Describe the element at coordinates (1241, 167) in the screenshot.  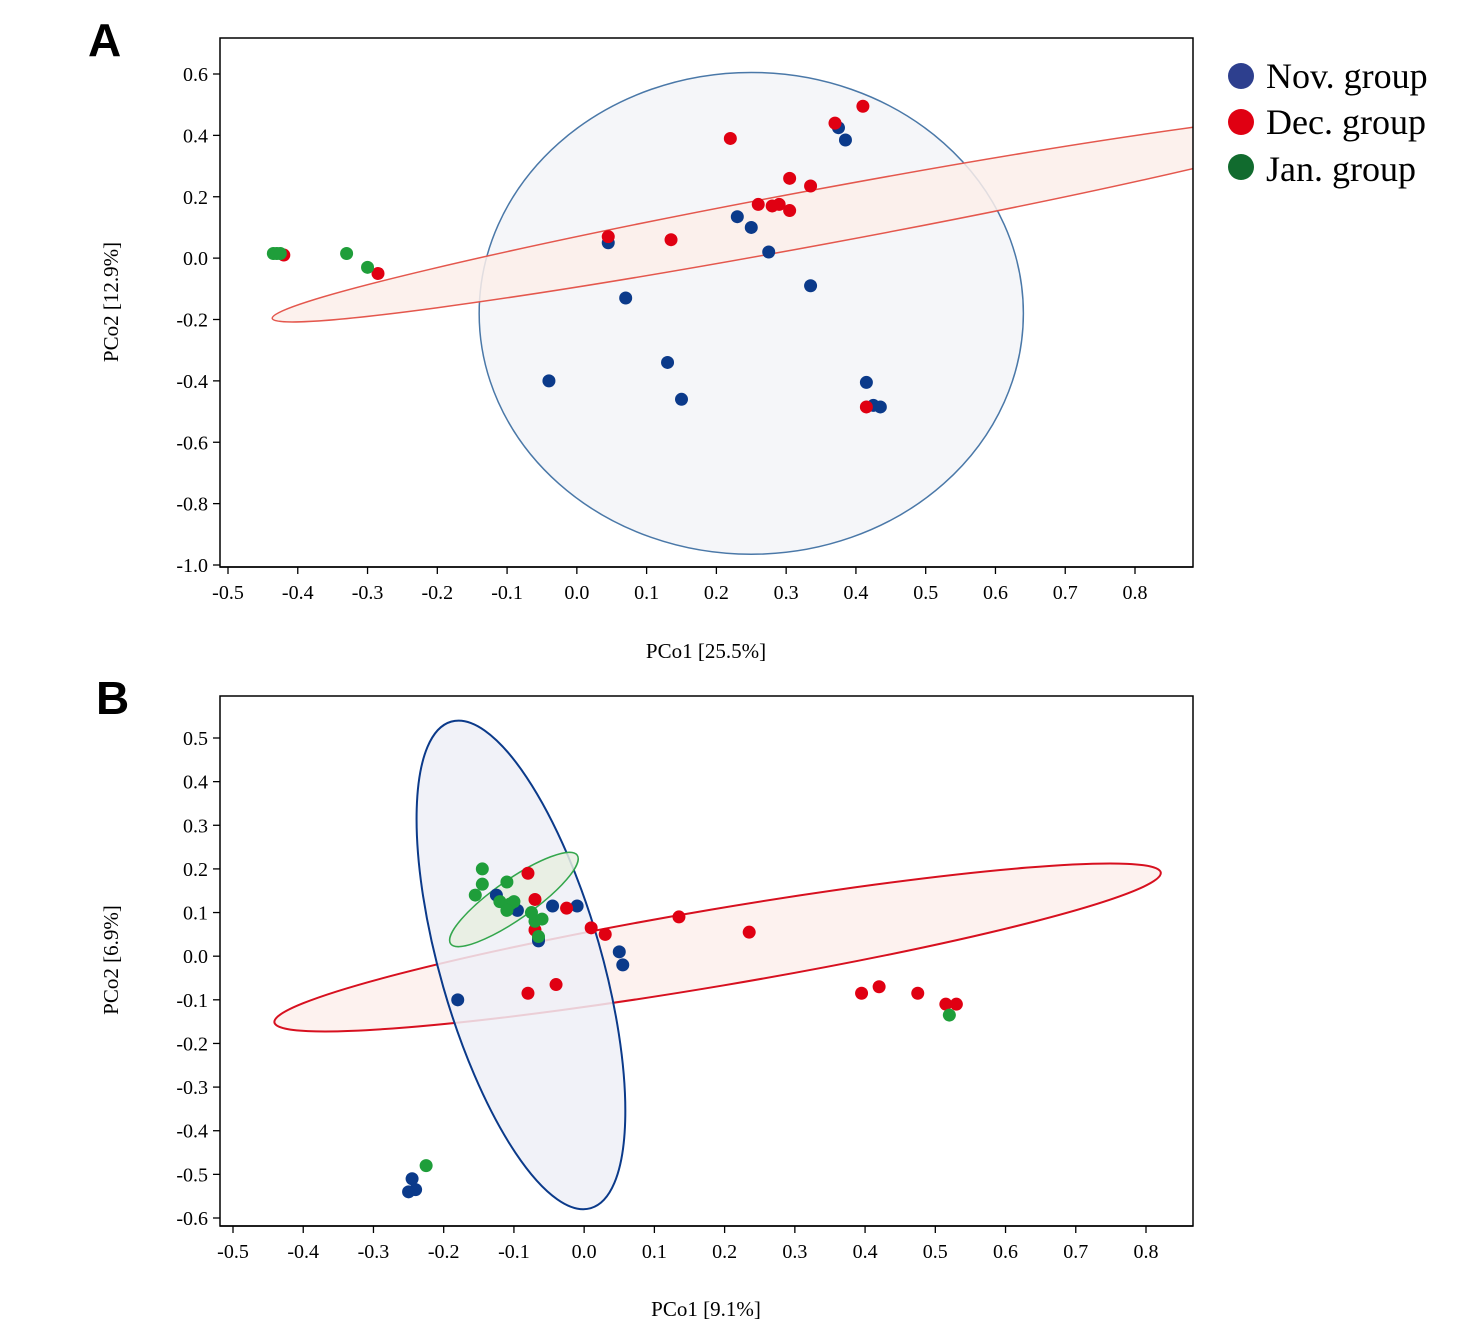
I see `legend-marker-jan` at that location.